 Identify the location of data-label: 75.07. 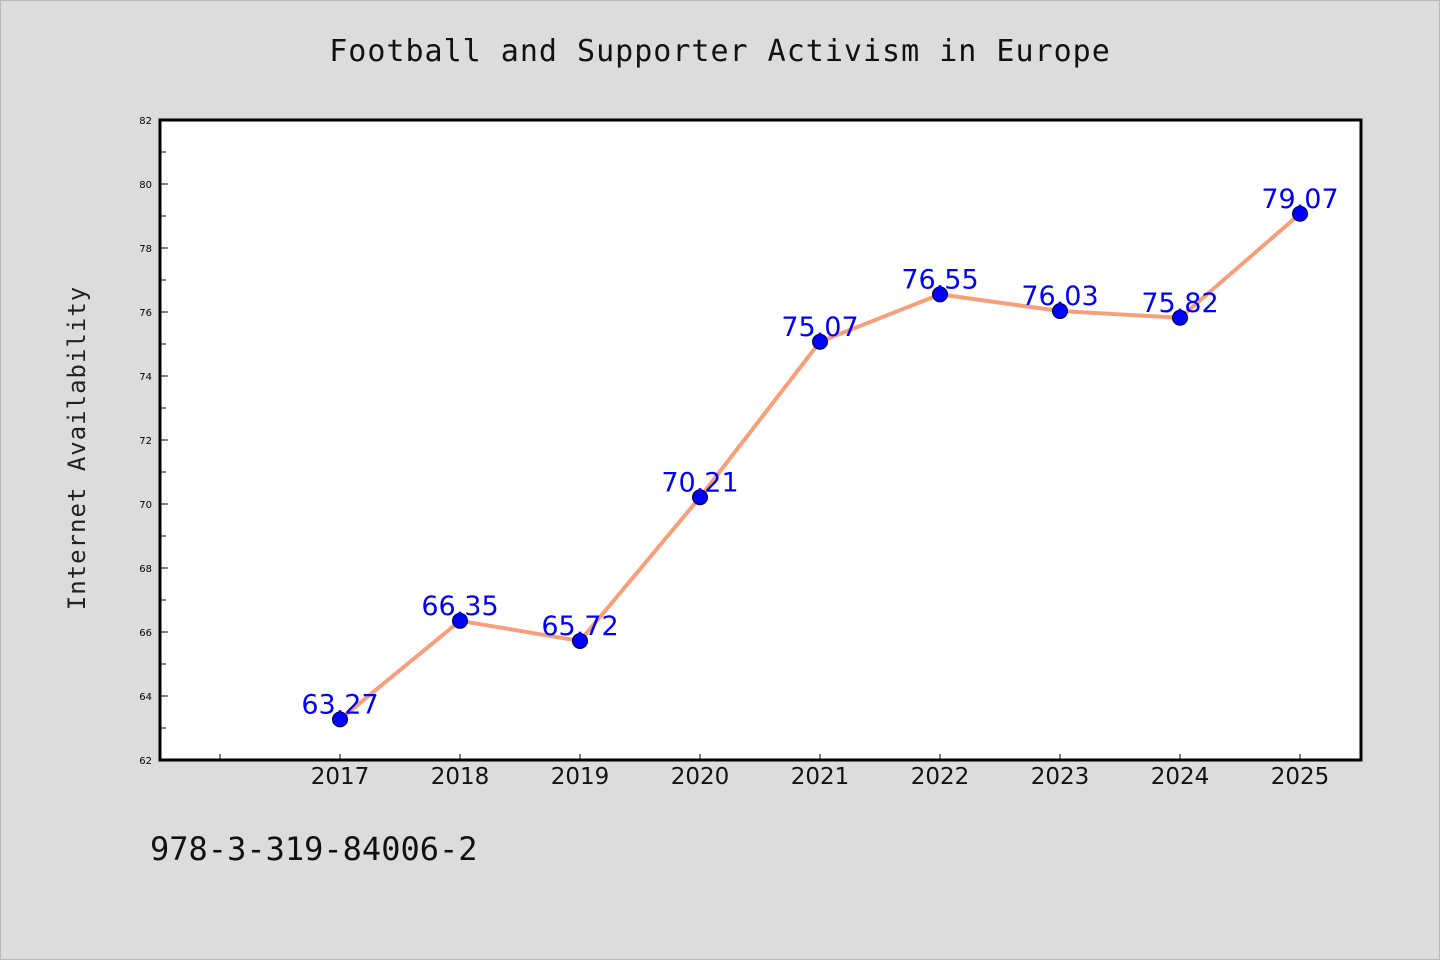
(819, 327).